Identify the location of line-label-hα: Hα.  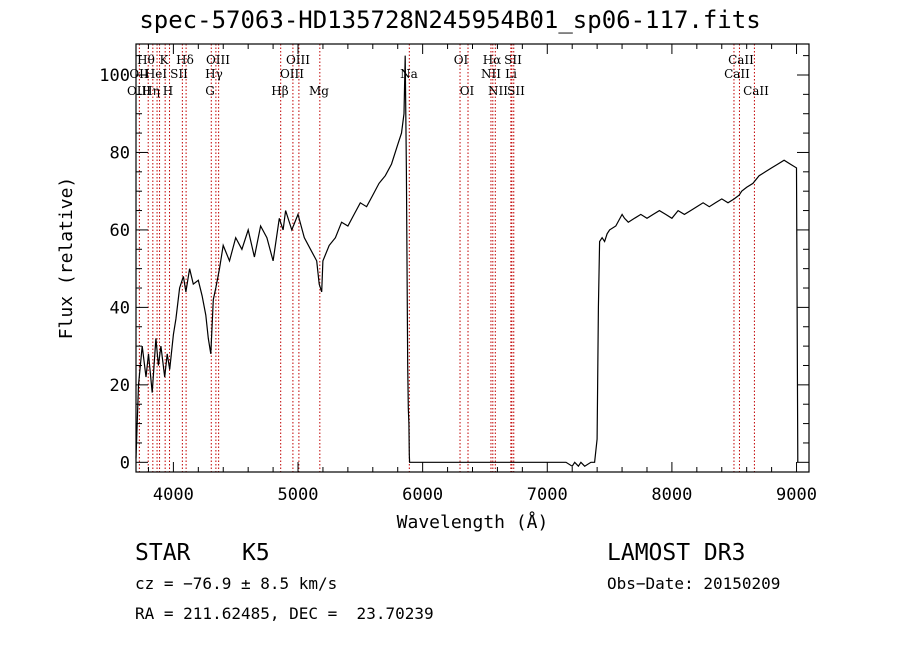
(492, 60).